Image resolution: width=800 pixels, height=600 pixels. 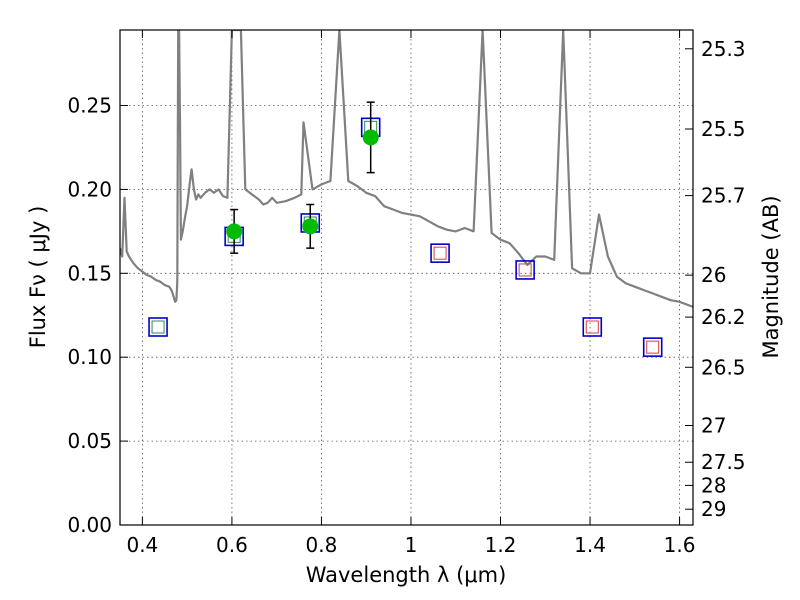 I want to click on mag-tick-label: 27, so click(x=713, y=425).